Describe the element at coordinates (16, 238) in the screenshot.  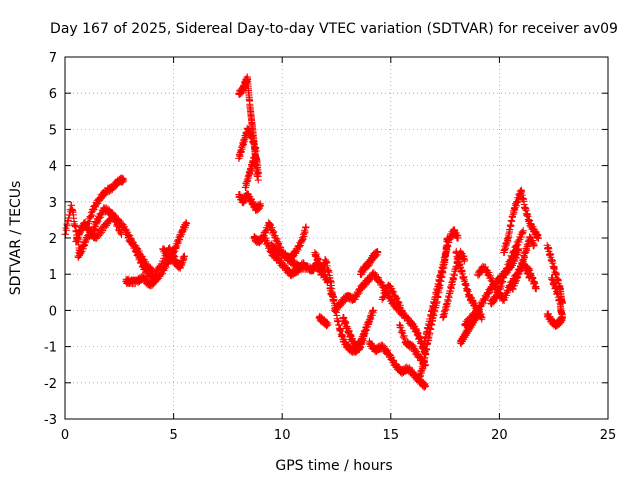
I see `y-axis-label: SDTVAR / TECUs` at that location.